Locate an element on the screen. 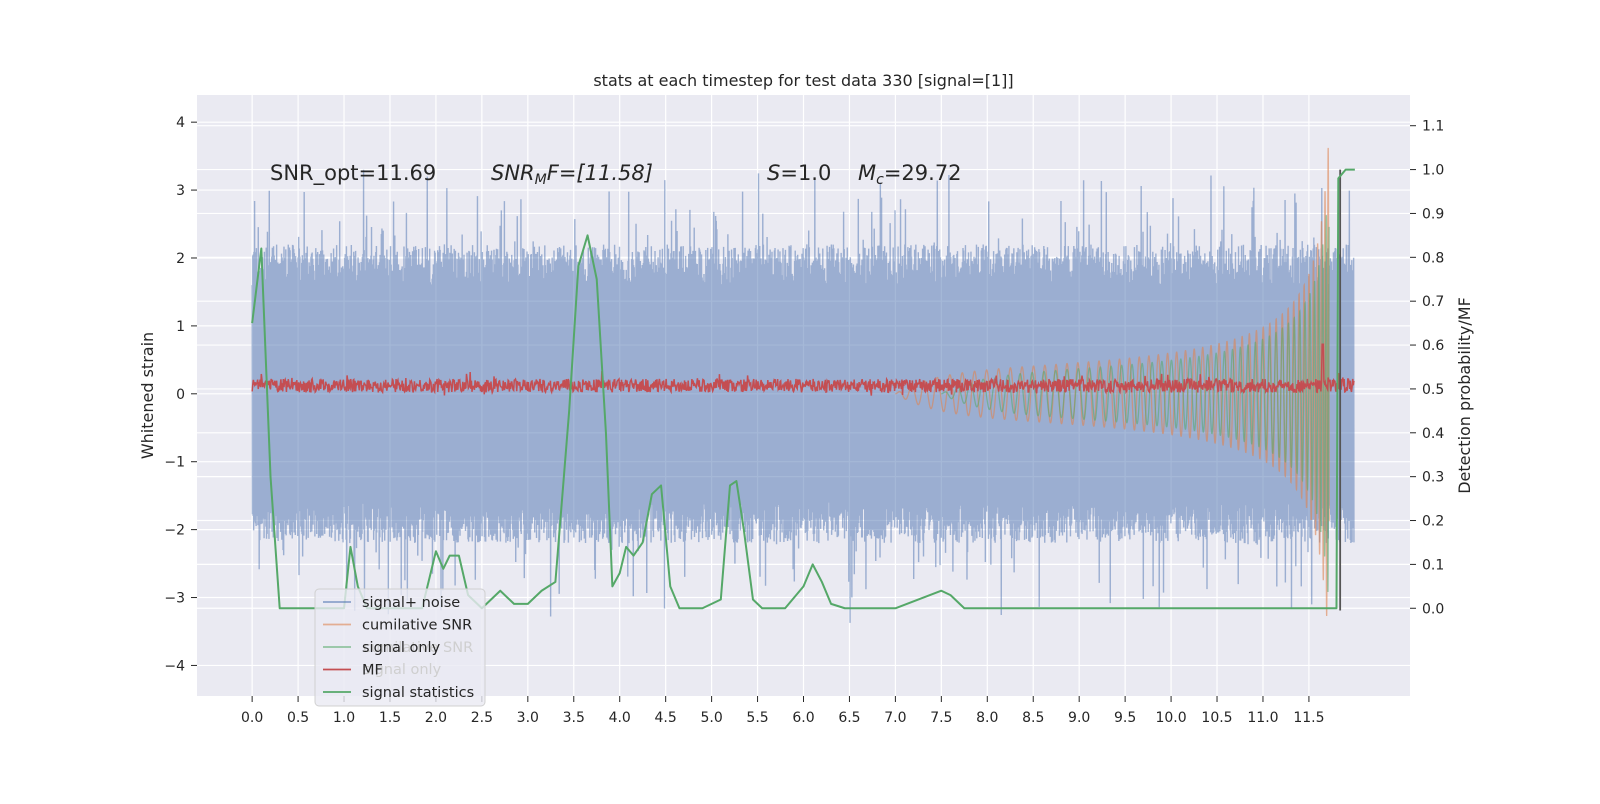  snr-mf-symbol: SNR is located at coordinates (513, 173).